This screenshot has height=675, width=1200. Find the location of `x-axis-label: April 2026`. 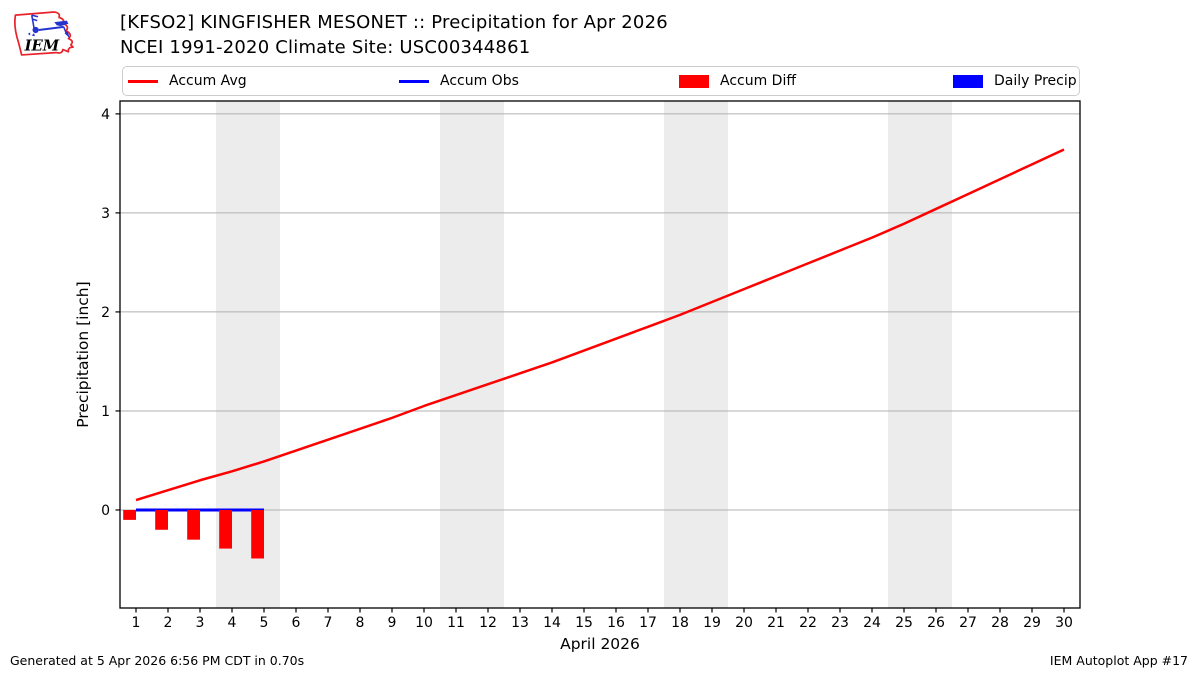

x-axis-label: April 2026 is located at coordinates (600, 644).